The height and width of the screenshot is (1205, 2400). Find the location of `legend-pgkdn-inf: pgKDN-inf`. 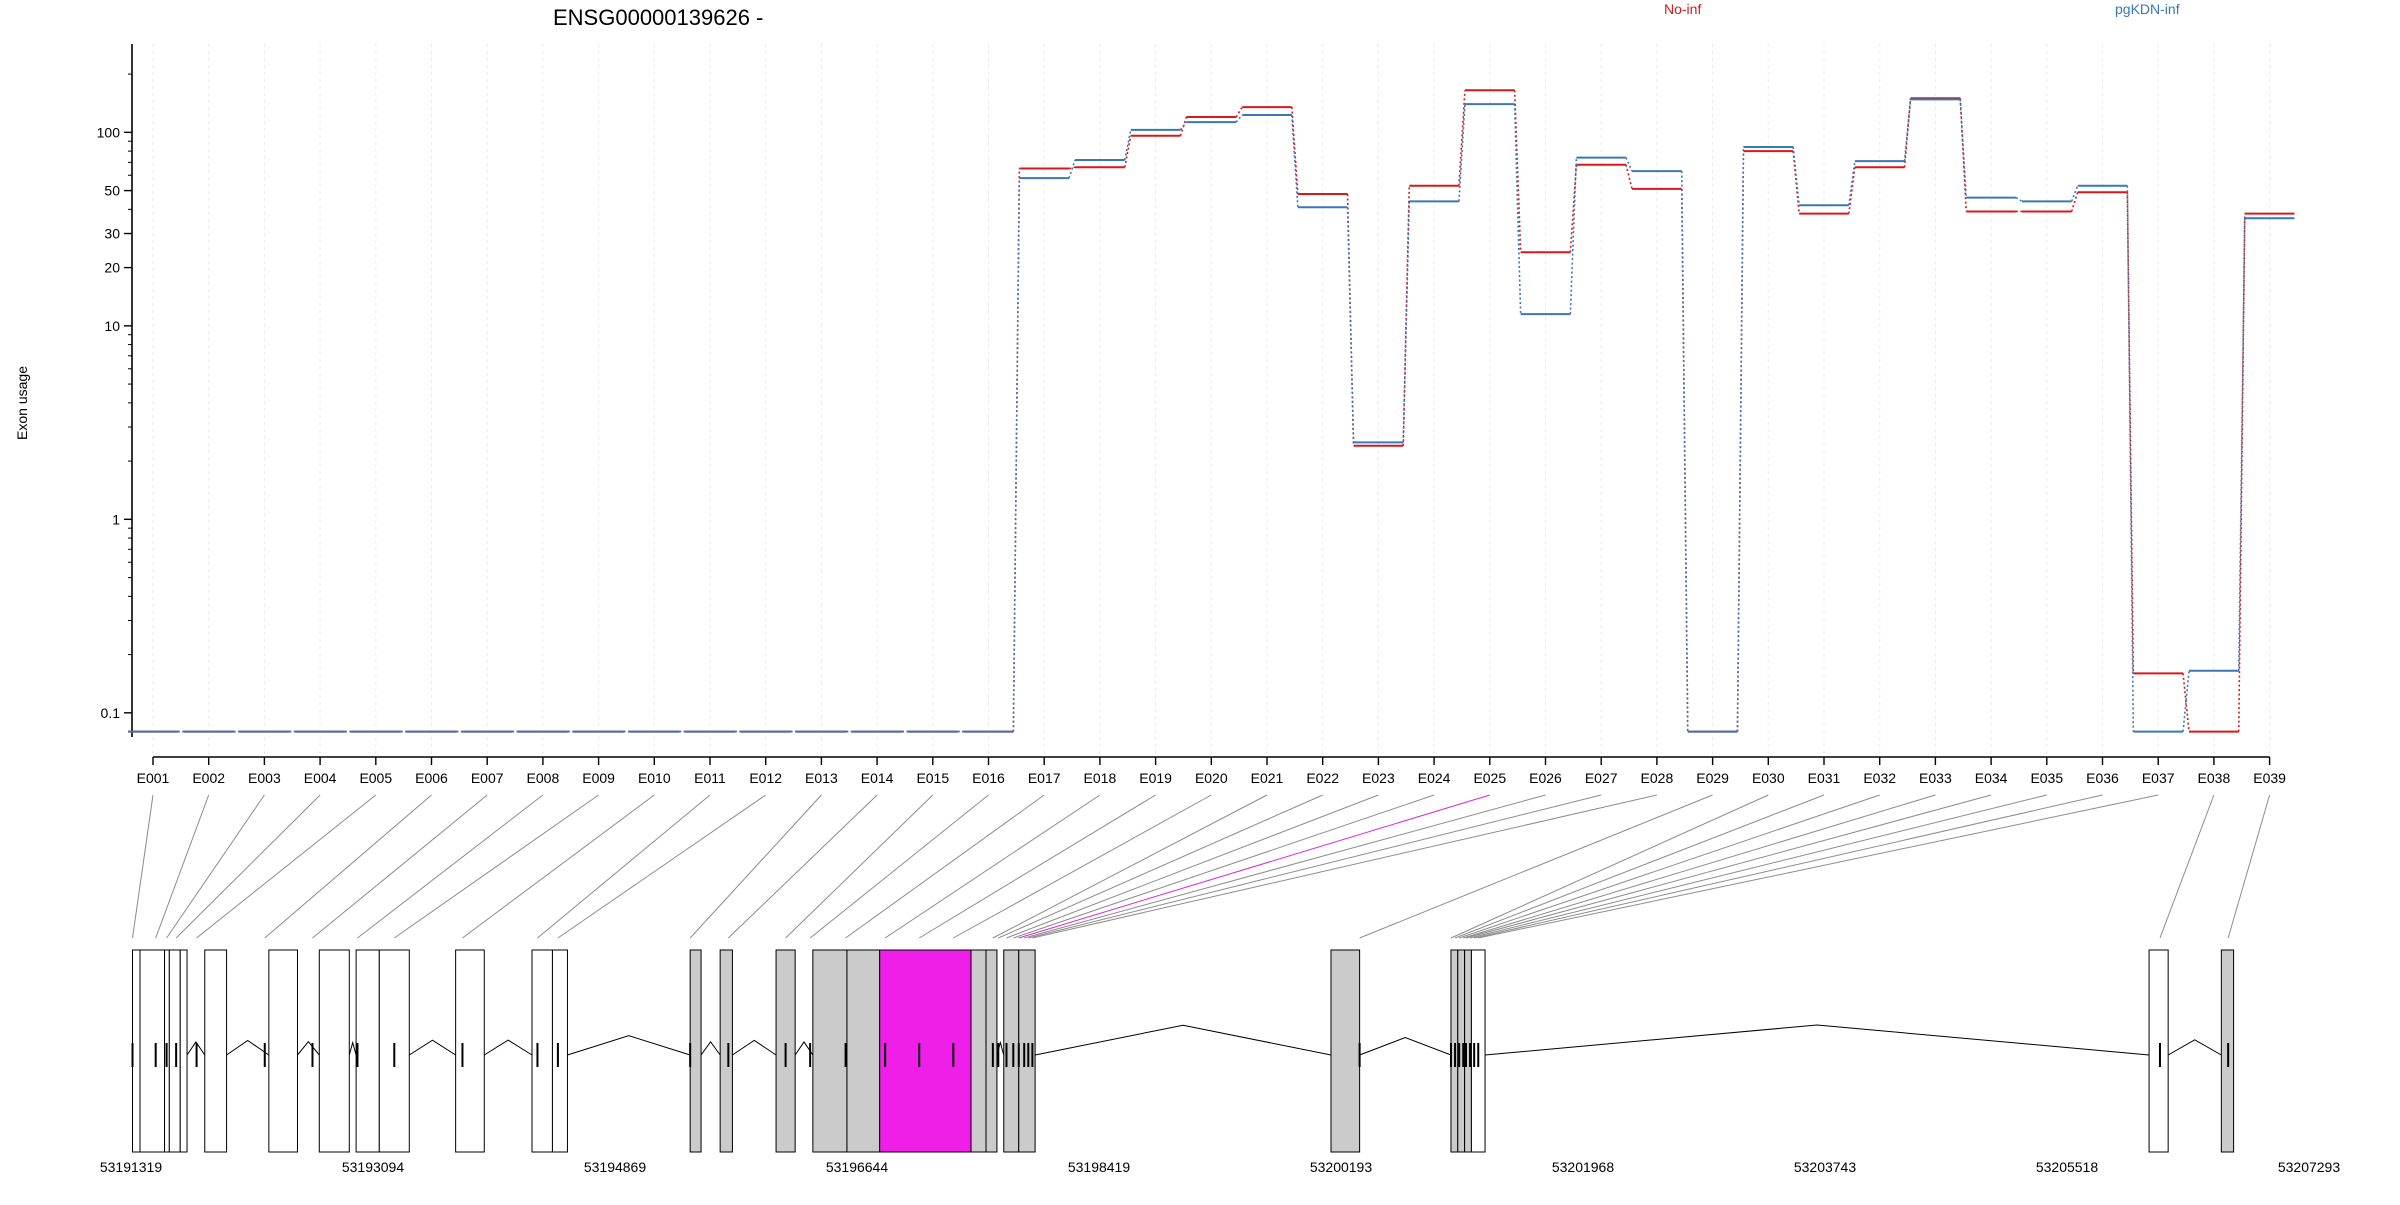

legend-pgkdn-inf: pgKDN-inf is located at coordinates (2147, 9).